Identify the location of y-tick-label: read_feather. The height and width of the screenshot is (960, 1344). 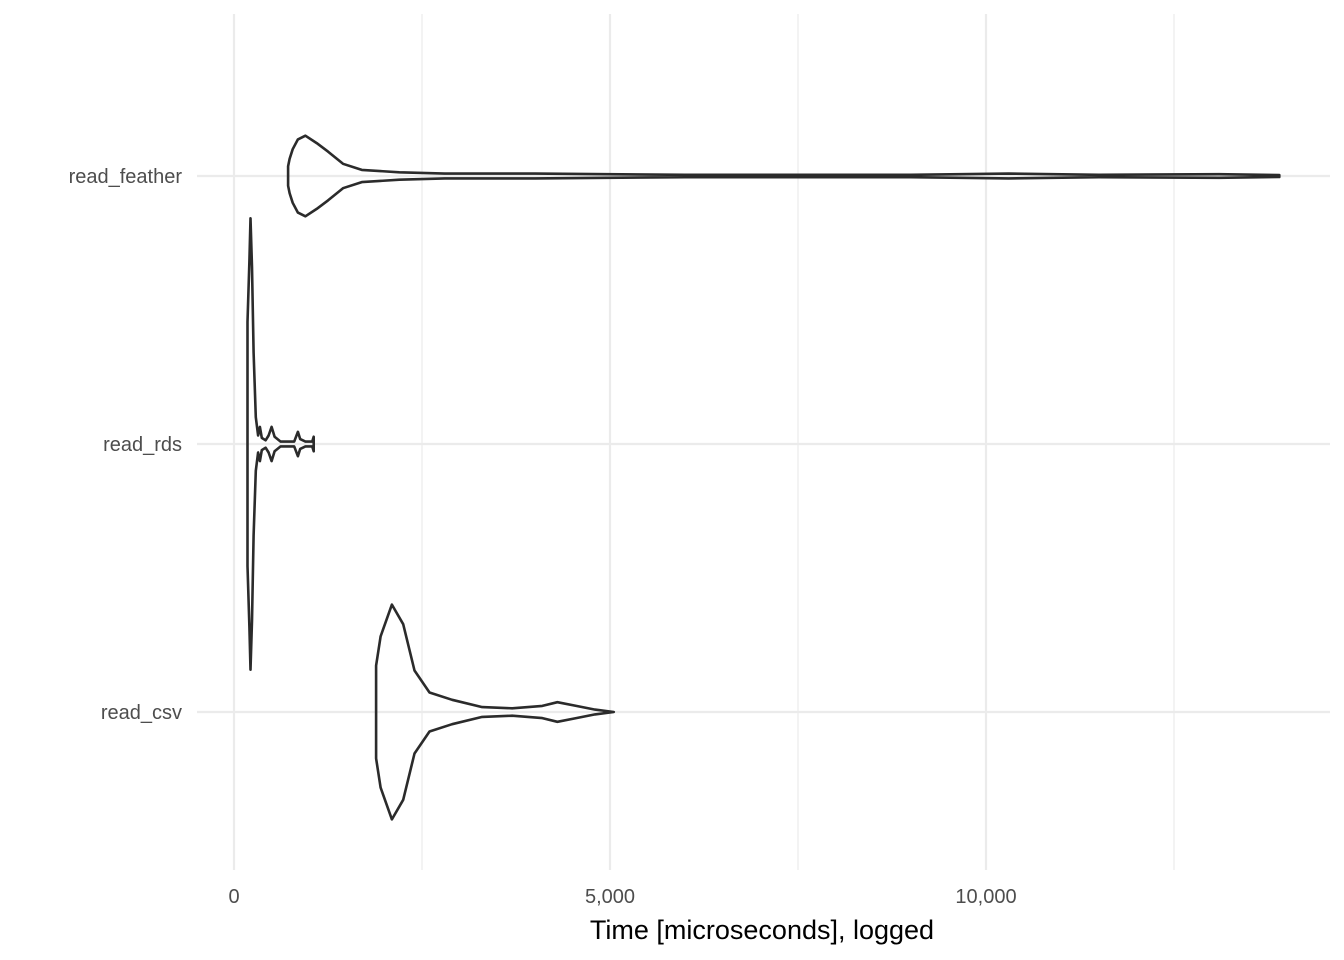
(126, 177).